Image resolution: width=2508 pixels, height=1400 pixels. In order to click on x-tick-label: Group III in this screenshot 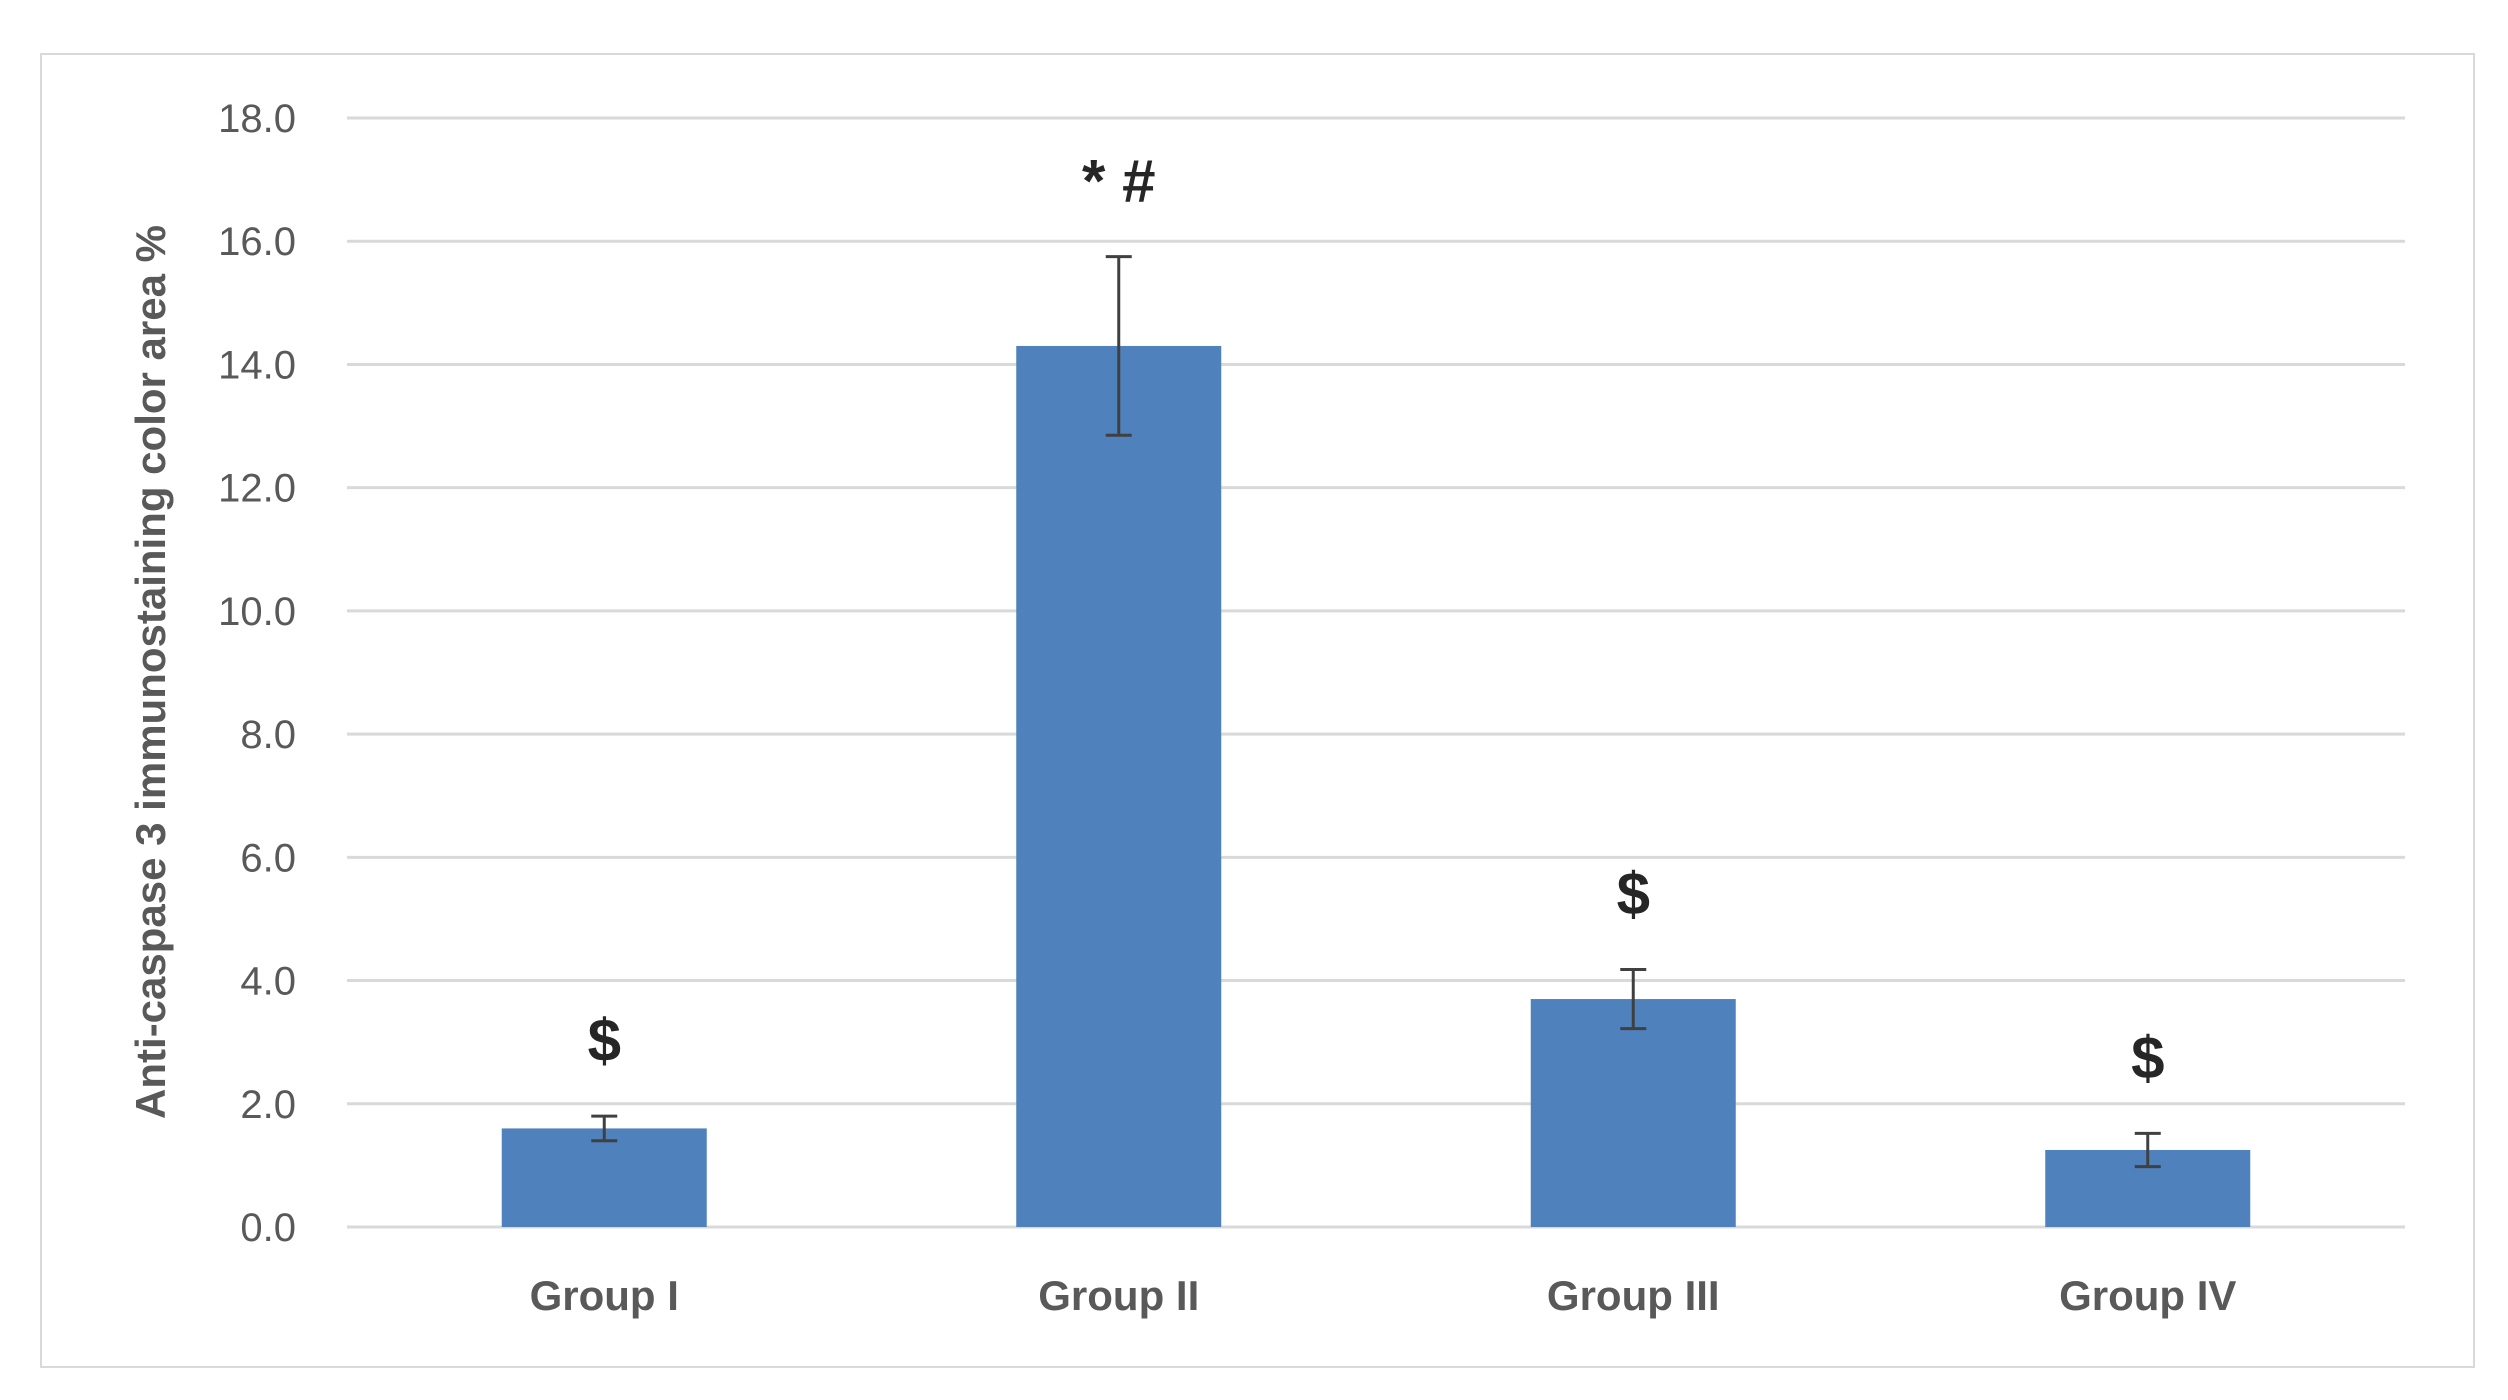, I will do `click(1633, 1295)`.